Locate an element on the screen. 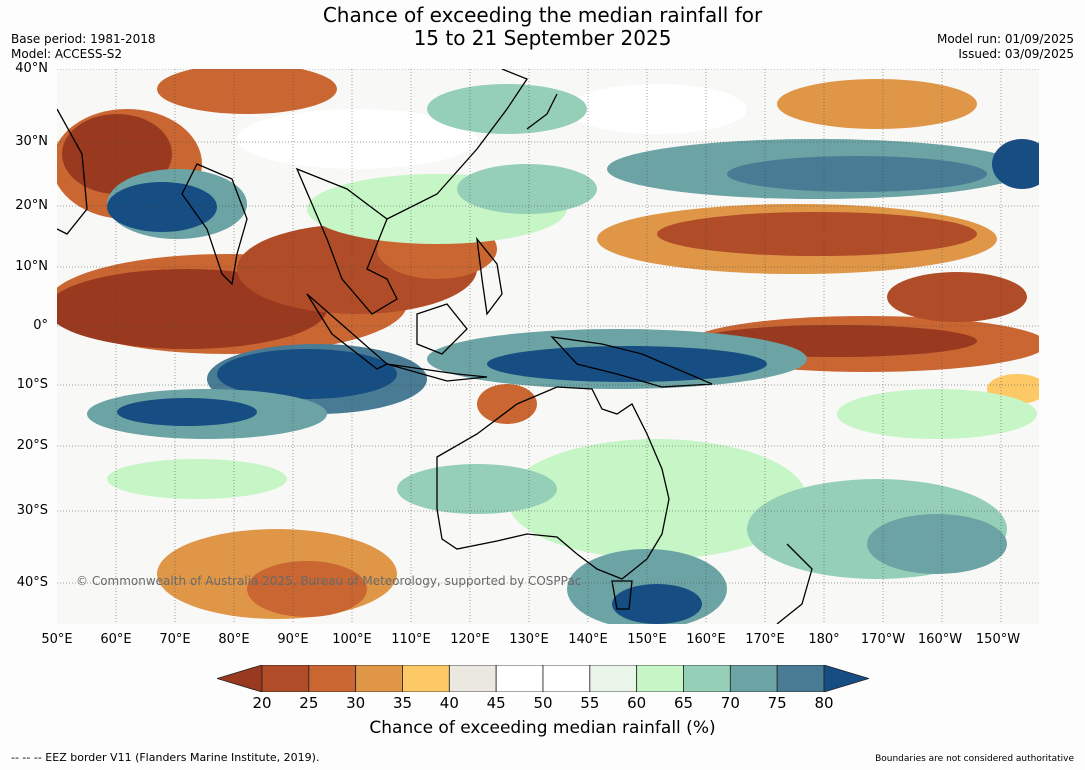 The height and width of the screenshot is (770, 1085). southeast-asia-outline is located at coordinates (346, 241).